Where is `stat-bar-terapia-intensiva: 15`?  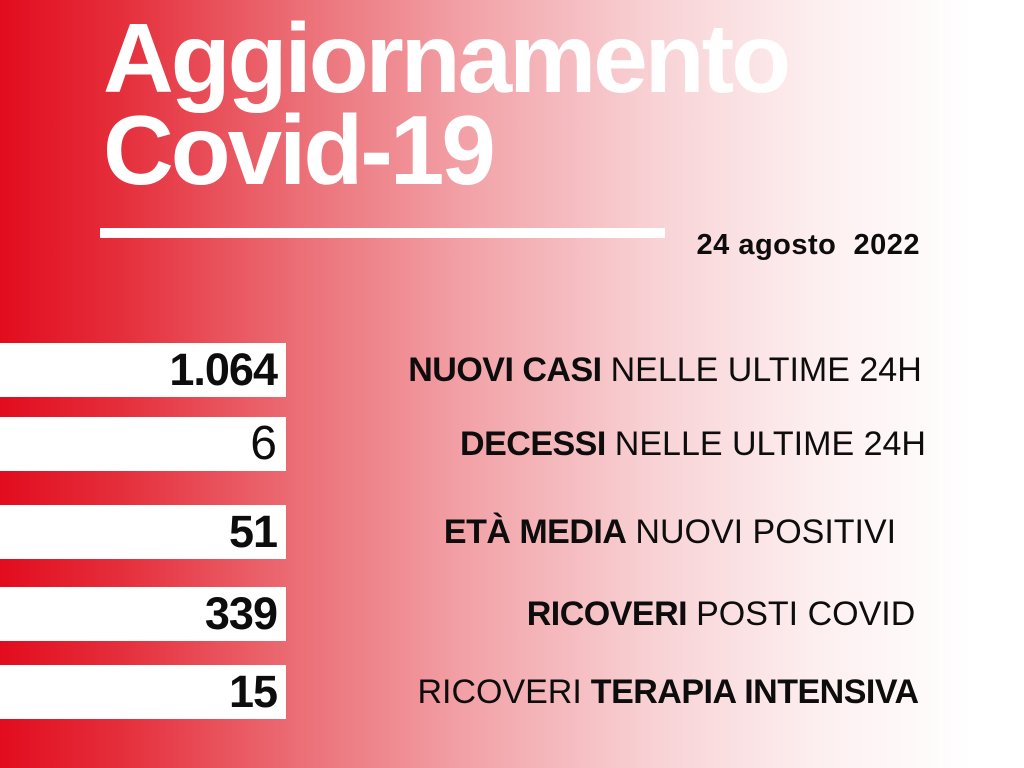
stat-bar-terapia-intensiva: 15 is located at coordinates (143, 692).